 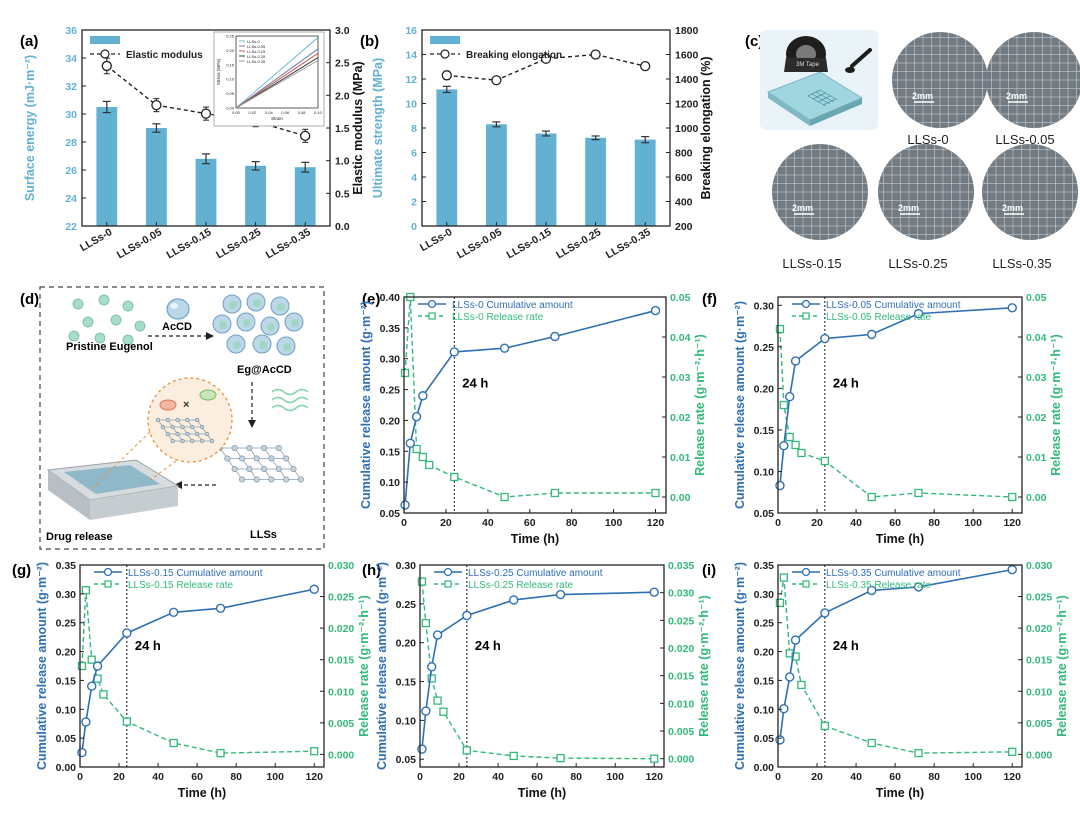 I want to click on tape-label: 3M Tape, so click(x=808, y=65).